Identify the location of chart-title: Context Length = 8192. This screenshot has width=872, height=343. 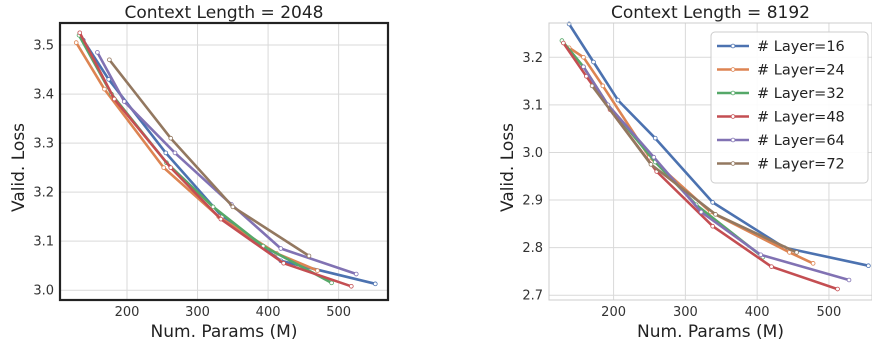
(710, 13).